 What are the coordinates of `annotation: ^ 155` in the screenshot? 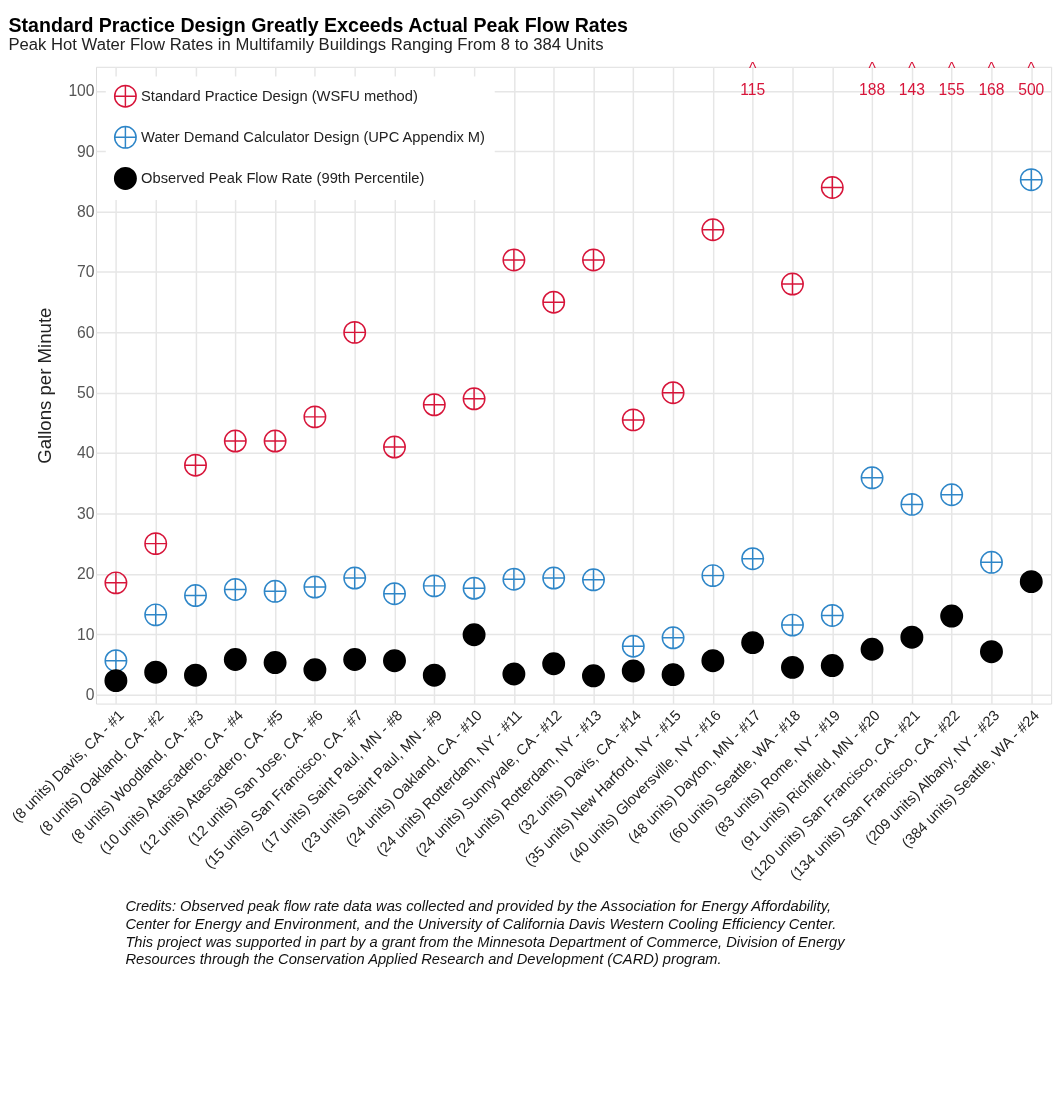 It's located at (952, 79).